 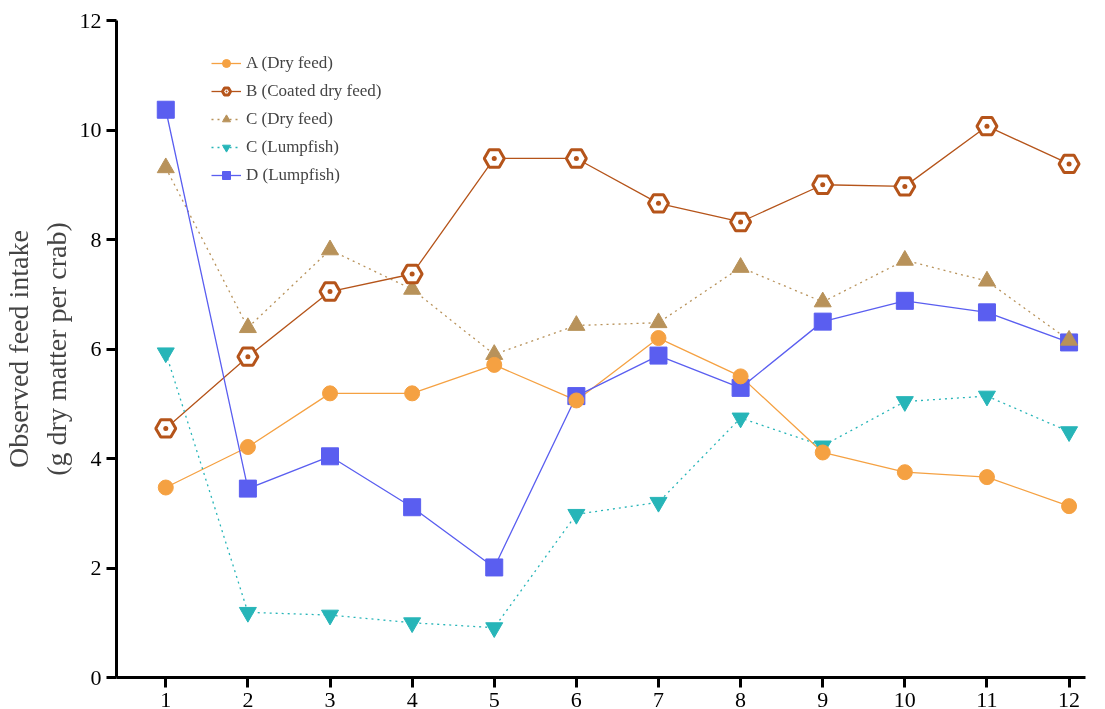 I want to click on x-tick-label: 11, so click(x=987, y=697).